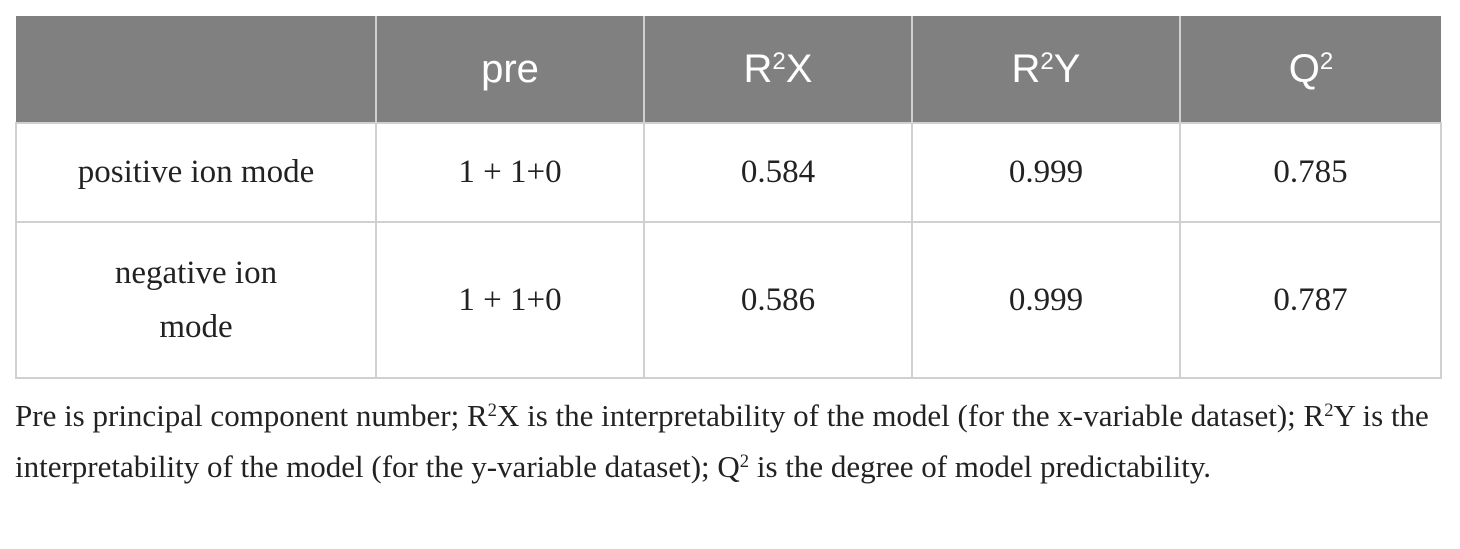  I want to click on header-text: Y, so click(1067, 68).